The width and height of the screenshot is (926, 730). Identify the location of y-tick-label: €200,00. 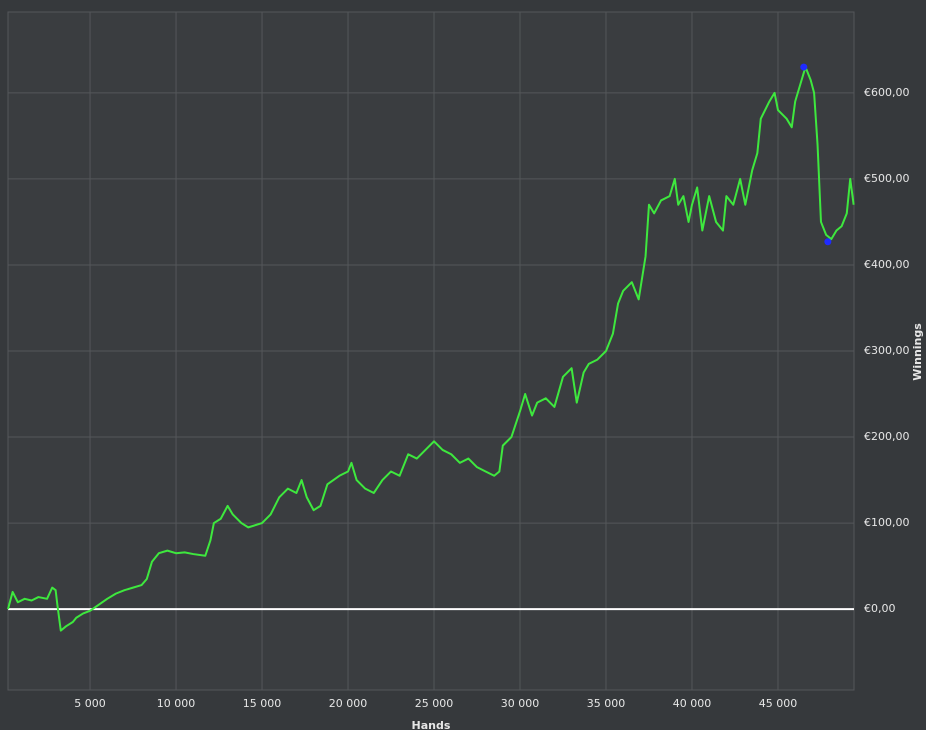
(887, 436).